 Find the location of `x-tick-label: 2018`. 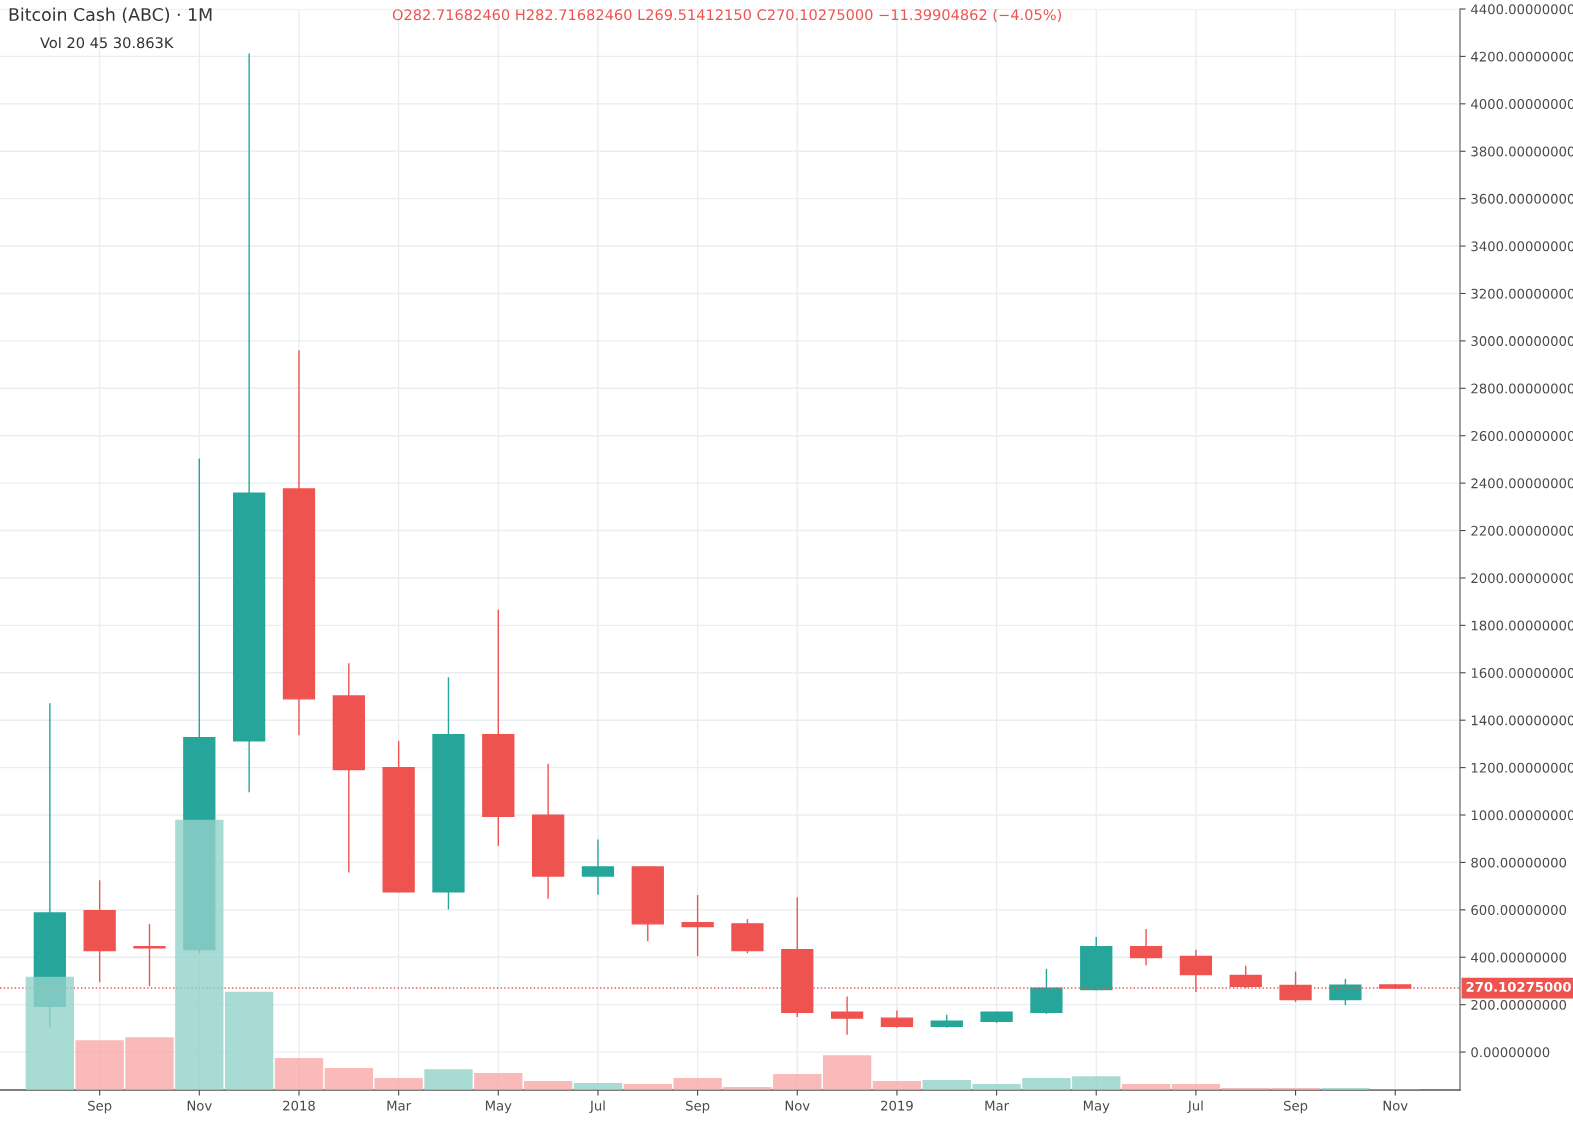

x-tick-label: 2018 is located at coordinates (299, 1105).